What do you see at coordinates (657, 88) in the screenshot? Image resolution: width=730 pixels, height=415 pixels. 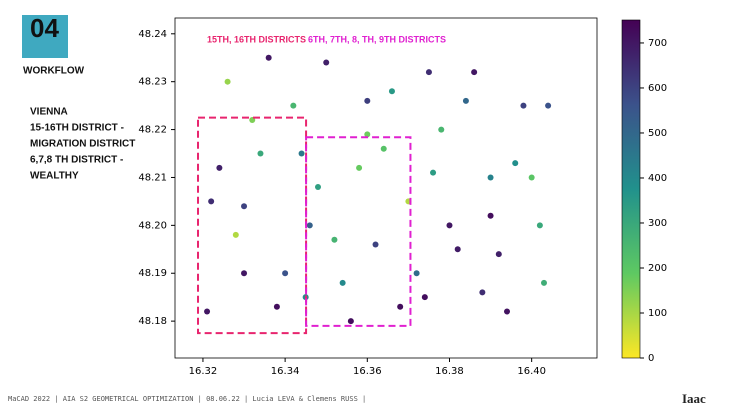 I see `colorbar-tick-label: 600` at bounding box center [657, 88].